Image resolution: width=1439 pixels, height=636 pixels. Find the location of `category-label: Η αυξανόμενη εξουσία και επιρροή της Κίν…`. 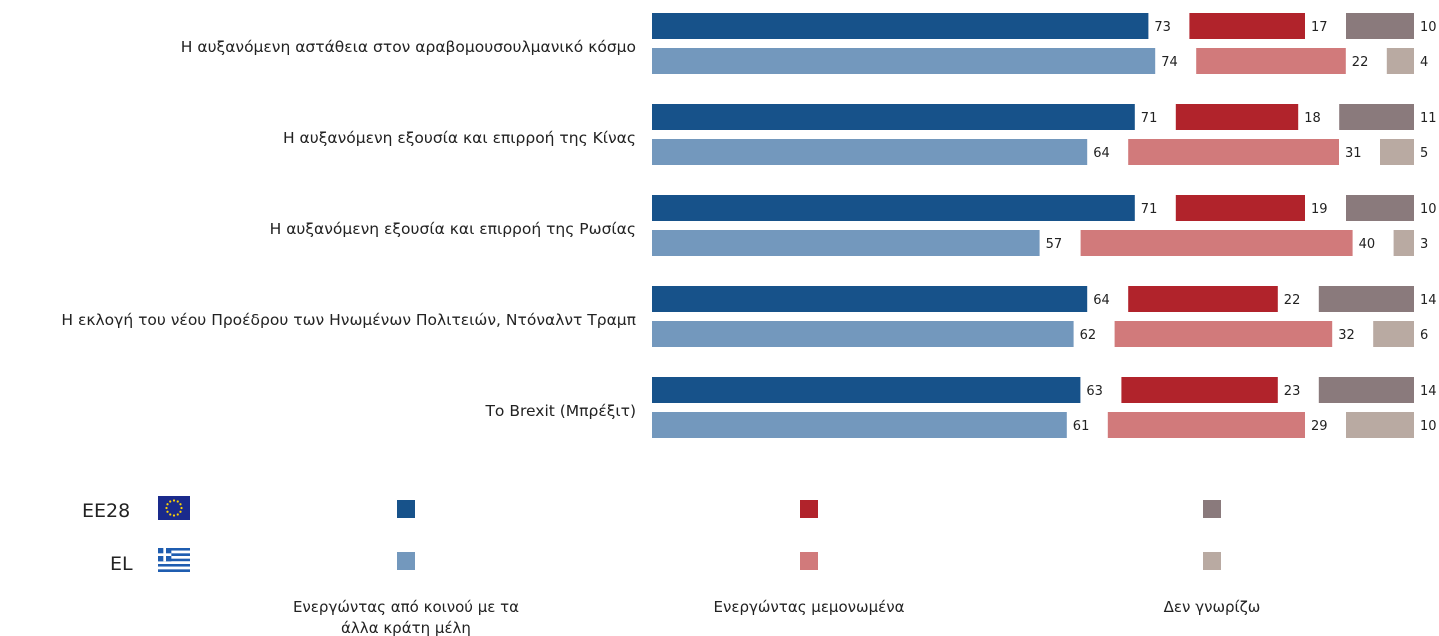

category-label: Η αυξανόμενη εξουσία και επιρροή της Κίν… is located at coordinates (459, 138).